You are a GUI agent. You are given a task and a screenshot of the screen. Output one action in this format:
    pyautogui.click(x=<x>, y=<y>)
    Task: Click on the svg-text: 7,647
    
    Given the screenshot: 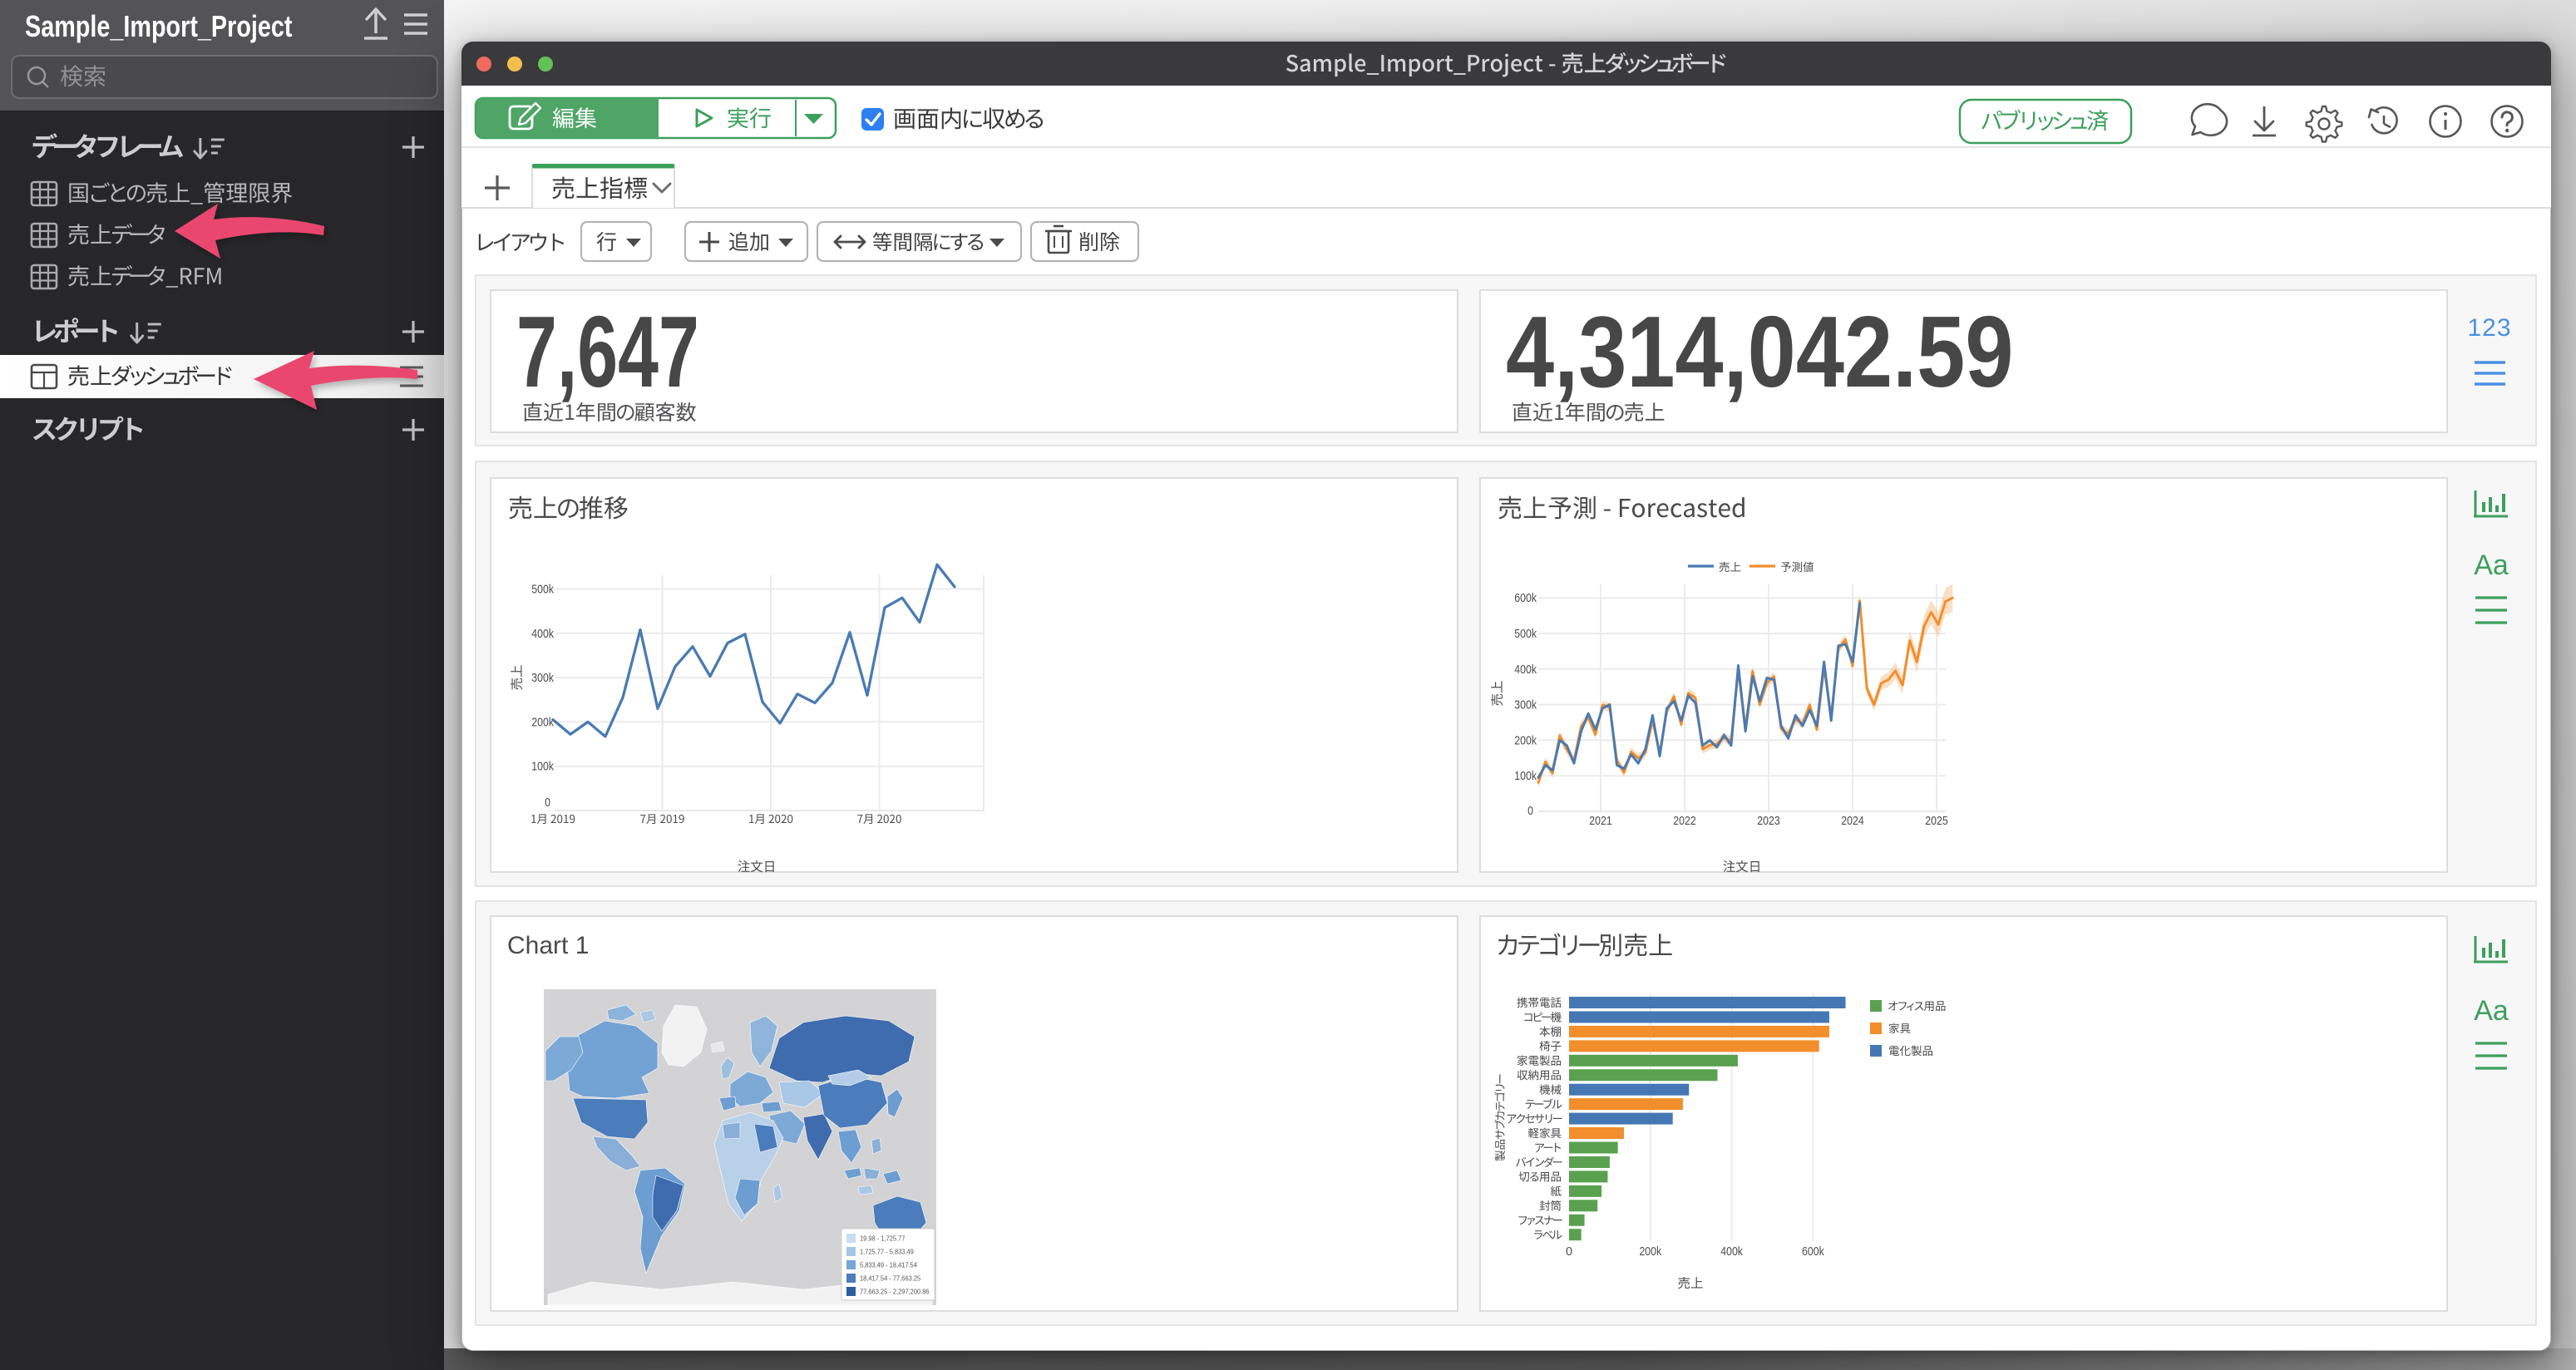 What is the action you would take?
    pyautogui.click(x=607, y=352)
    